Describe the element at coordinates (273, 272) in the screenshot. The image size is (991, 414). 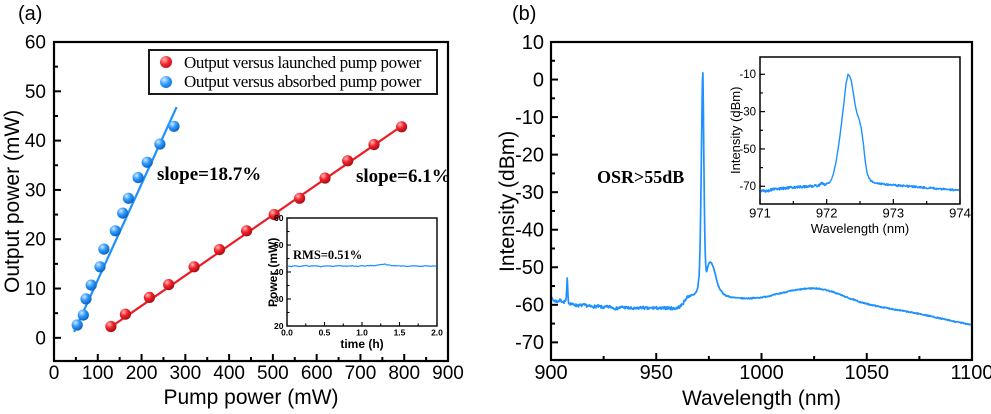
I see `stability-inset-y-axis-title: Power (mW)` at that location.